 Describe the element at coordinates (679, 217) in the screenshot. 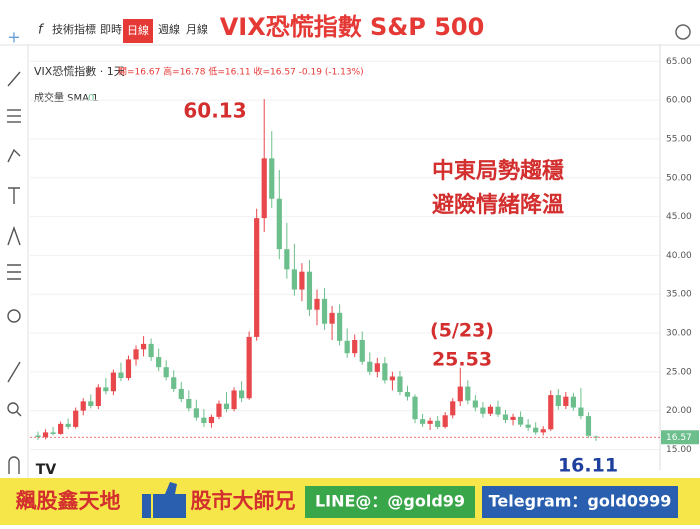

I see `y-tick-label: 45.00` at that location.